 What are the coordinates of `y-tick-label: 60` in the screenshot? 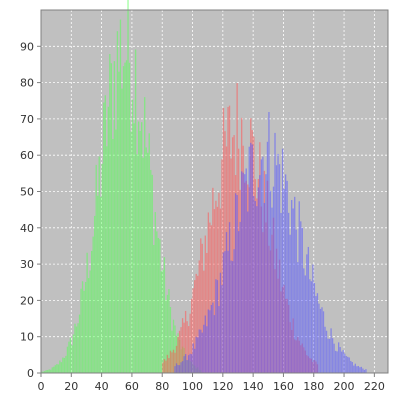 It's located at (27, 155).